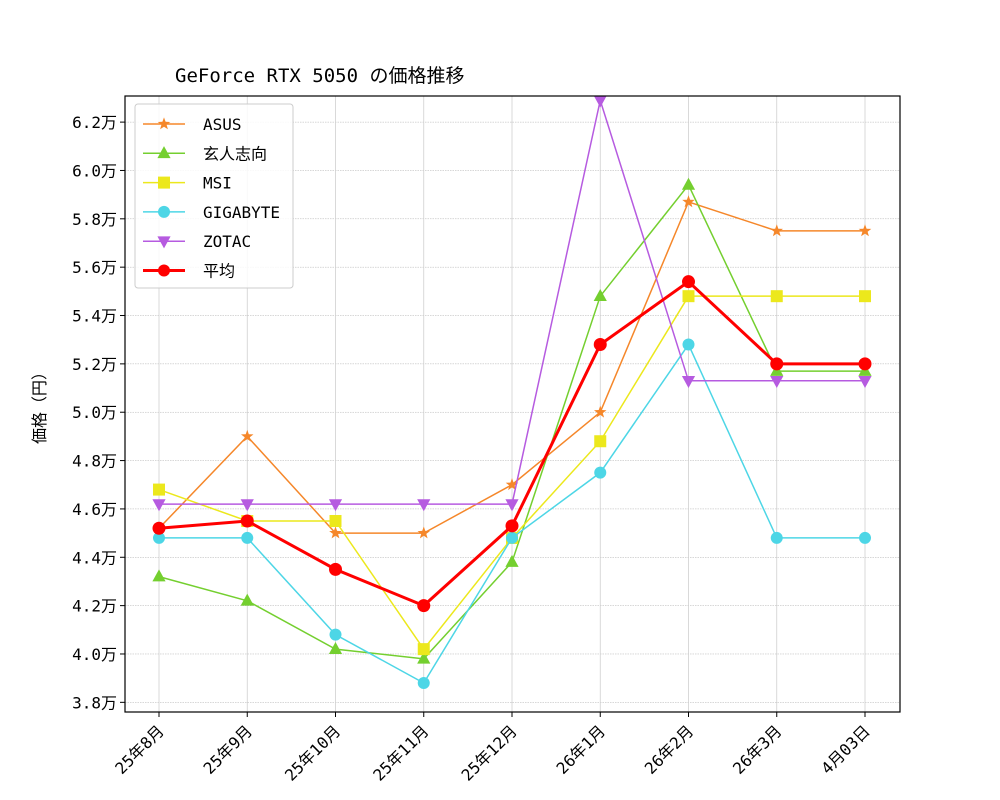 This screenshot has width=1000, height=800. I want to click on y-tick-label: 5.2万, so click(94, 364).